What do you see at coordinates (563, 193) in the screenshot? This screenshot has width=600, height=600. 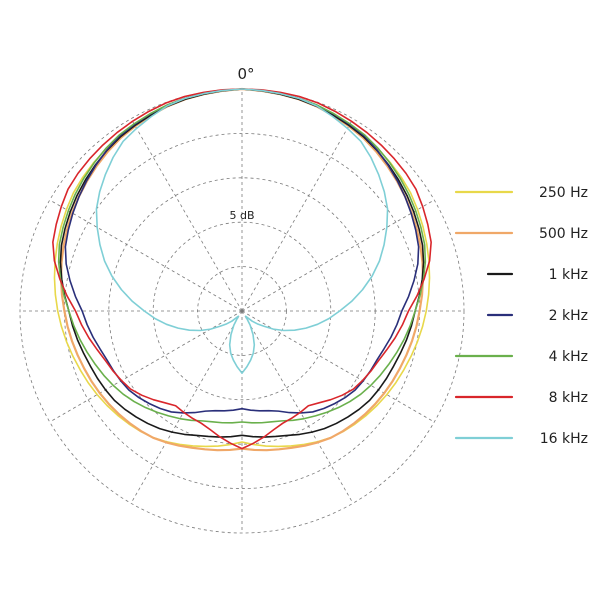 I see `legend-label: 250 Hz` at bounding box center [563, 193].